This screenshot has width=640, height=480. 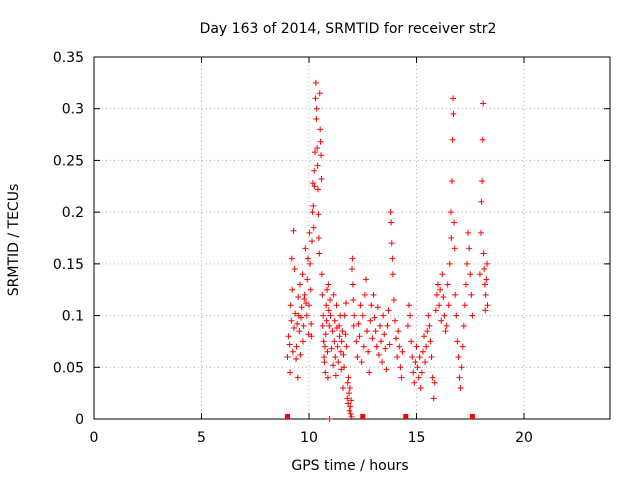 I want to click on y-tick-label: 0, so click(x=79, y=420).